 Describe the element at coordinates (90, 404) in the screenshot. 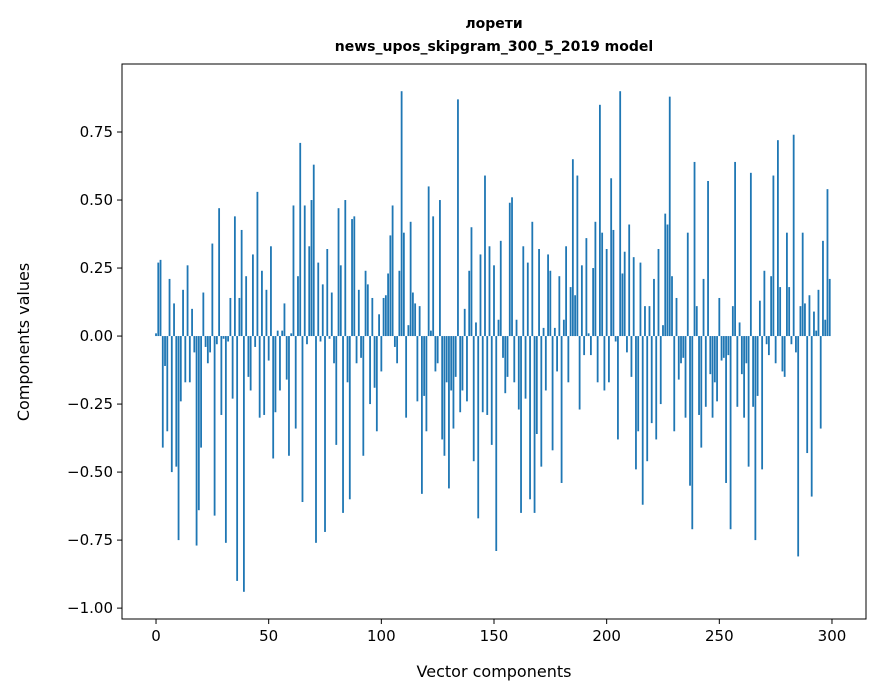

I see `y-tick-label: −0.25` at that location.